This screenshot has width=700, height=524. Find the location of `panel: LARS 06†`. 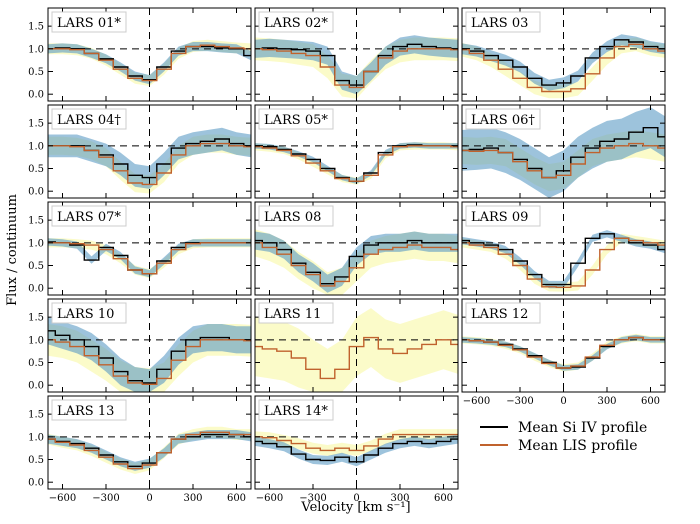

panel: LARS 06† is located at coordinates (563, 151).